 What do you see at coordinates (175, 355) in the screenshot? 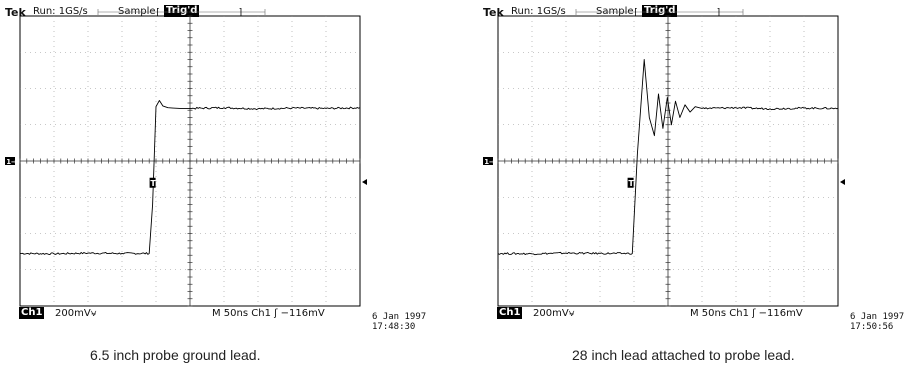
I see `caption-left: 6.5 inch probe ground lead.` at bounding box center [175, 355].